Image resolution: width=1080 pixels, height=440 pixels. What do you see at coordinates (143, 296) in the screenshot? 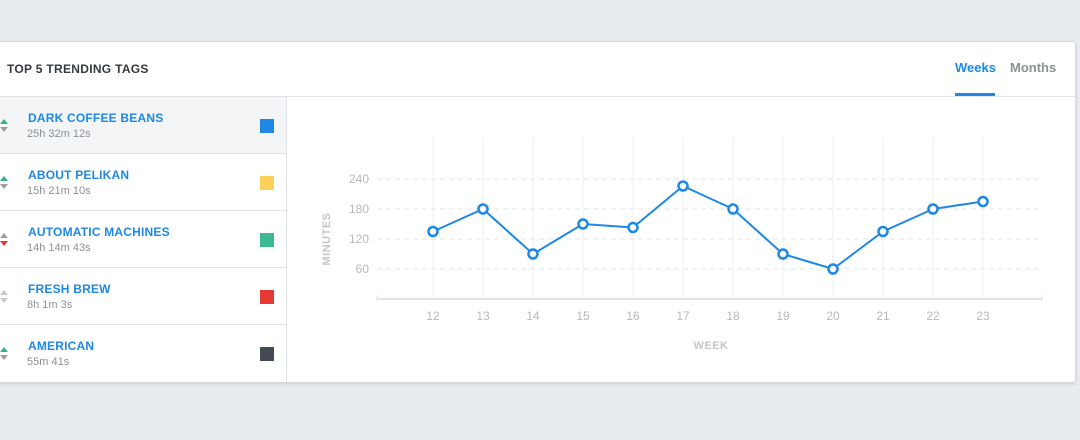
I see `tag-row-fresh-brew: FRESH BREW 8h 1m 3s` at bounding box center [143, 296].